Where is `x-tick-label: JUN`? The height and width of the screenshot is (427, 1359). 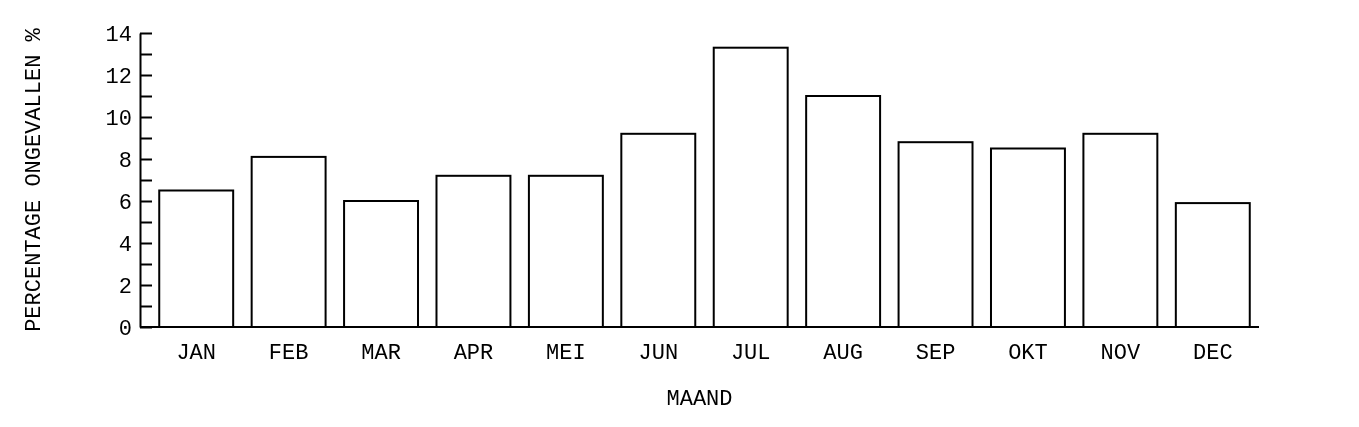 x-tick-label: JUN is located at coordinates (658, 353).